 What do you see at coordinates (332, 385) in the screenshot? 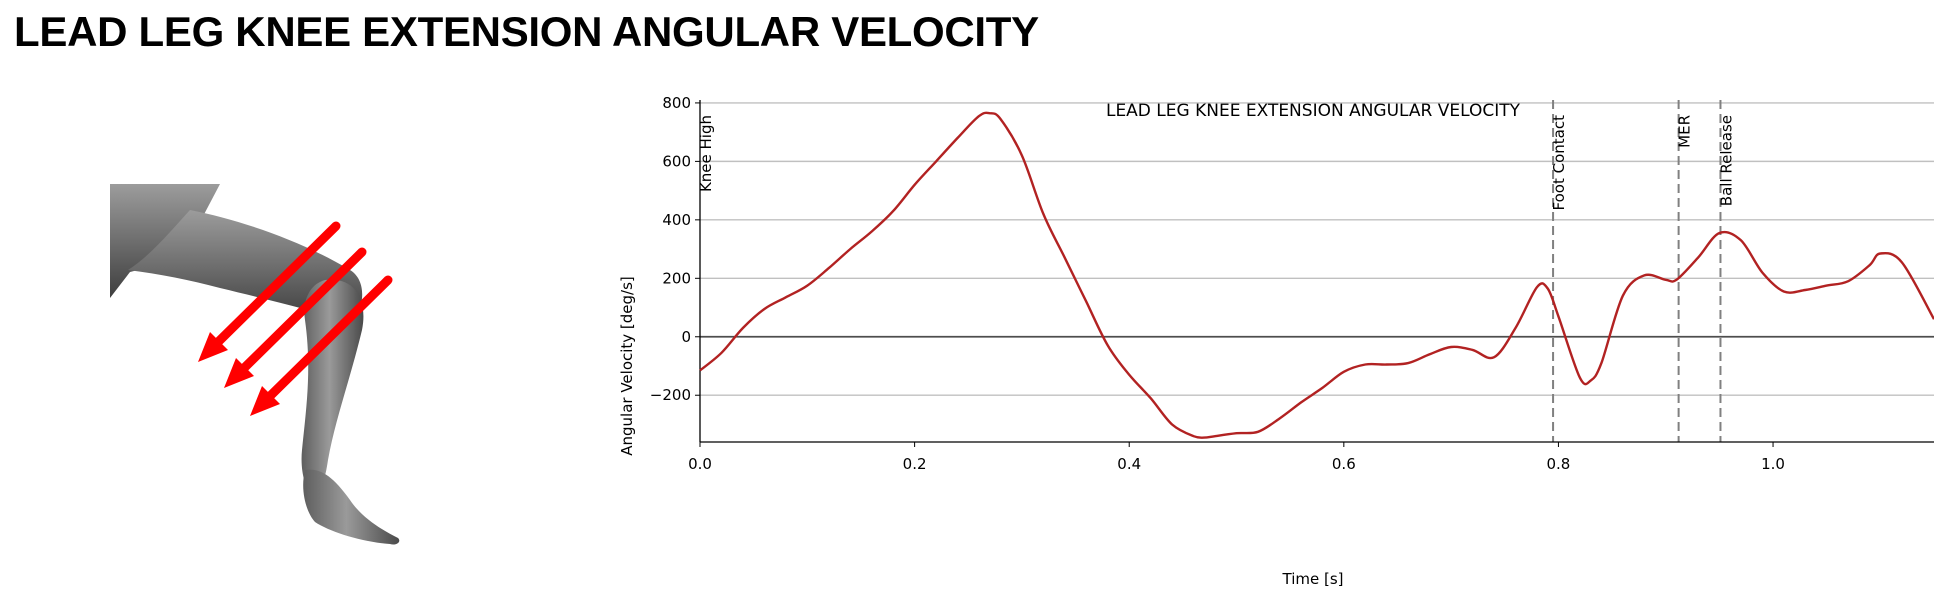
I see `shin-shape` at bounding box center [332, 385].